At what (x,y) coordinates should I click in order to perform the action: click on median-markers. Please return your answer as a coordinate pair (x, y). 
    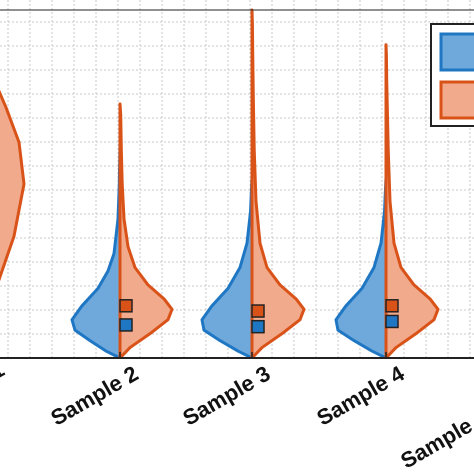
    Looking at the image, I should click on (259, 316).